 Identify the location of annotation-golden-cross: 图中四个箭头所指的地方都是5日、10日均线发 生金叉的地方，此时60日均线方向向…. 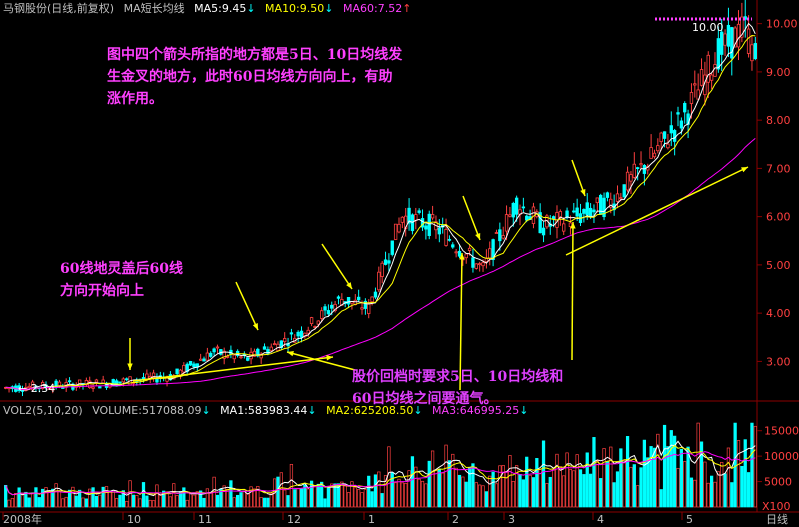
(255, 77).